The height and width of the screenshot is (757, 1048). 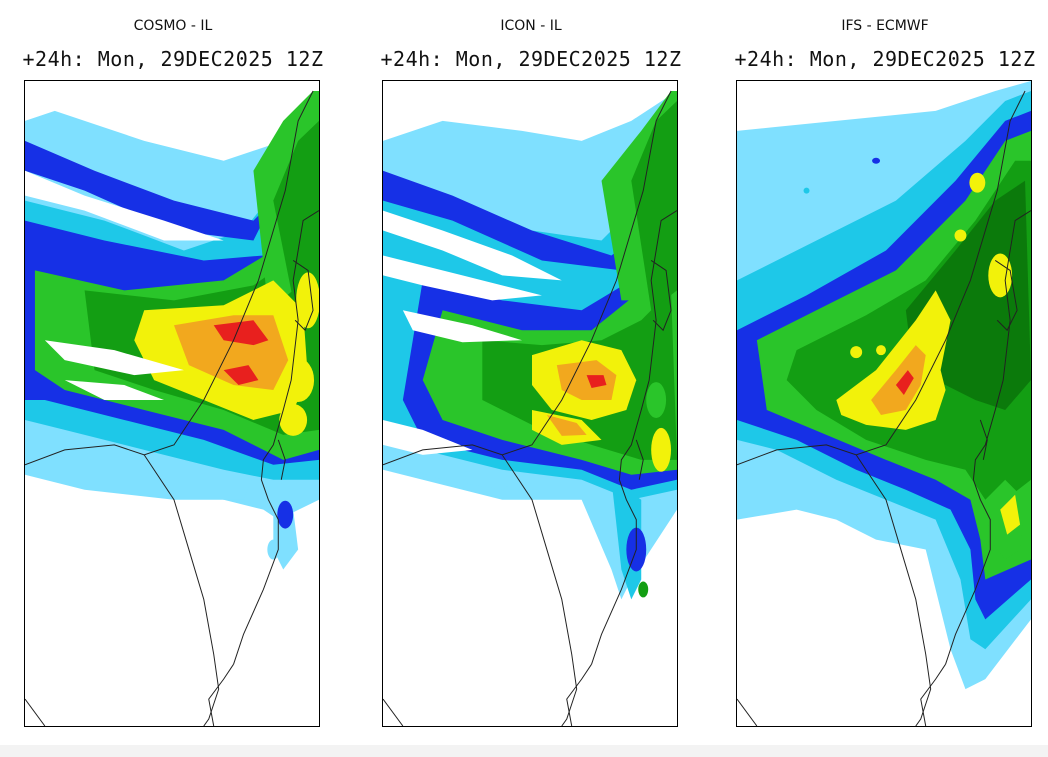 I want to click on model-name: COSMO - IL, so click(x=173, y=26).